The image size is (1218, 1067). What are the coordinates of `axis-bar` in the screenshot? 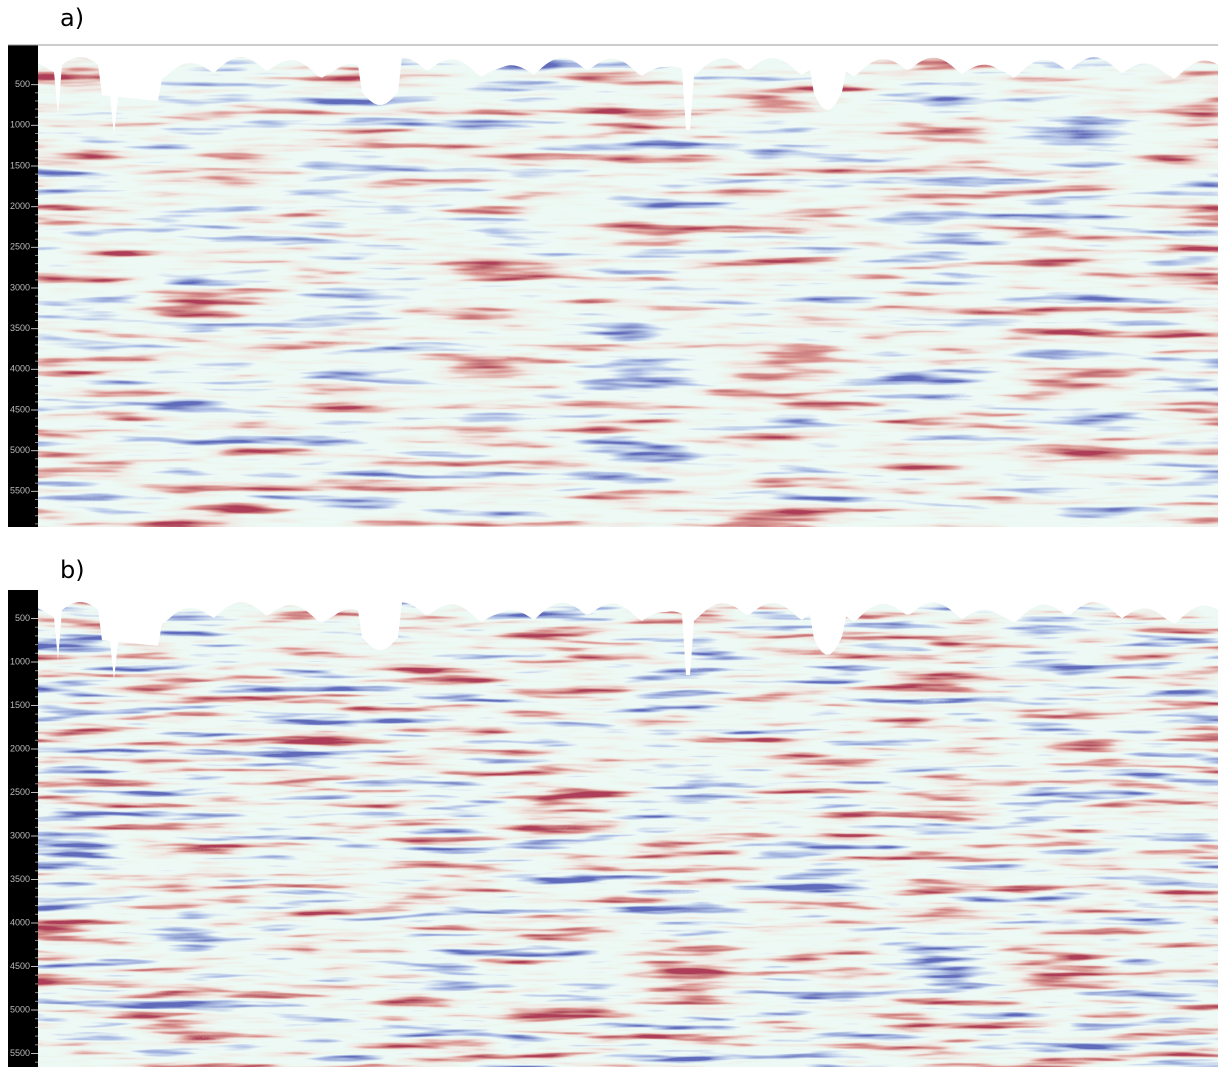 It's located at (23, 828).